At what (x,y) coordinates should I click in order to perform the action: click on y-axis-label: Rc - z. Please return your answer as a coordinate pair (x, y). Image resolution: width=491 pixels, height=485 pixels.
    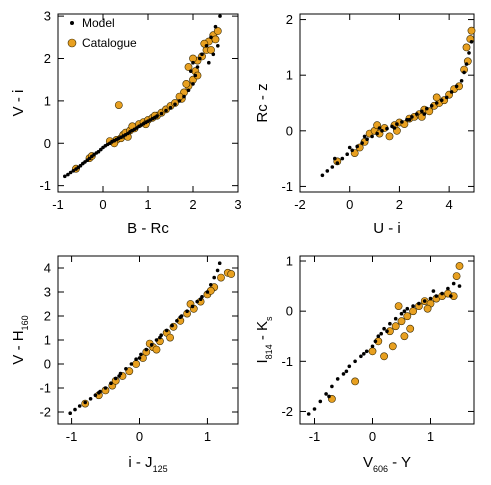
    Looking at the image, I should click on (262, 102).